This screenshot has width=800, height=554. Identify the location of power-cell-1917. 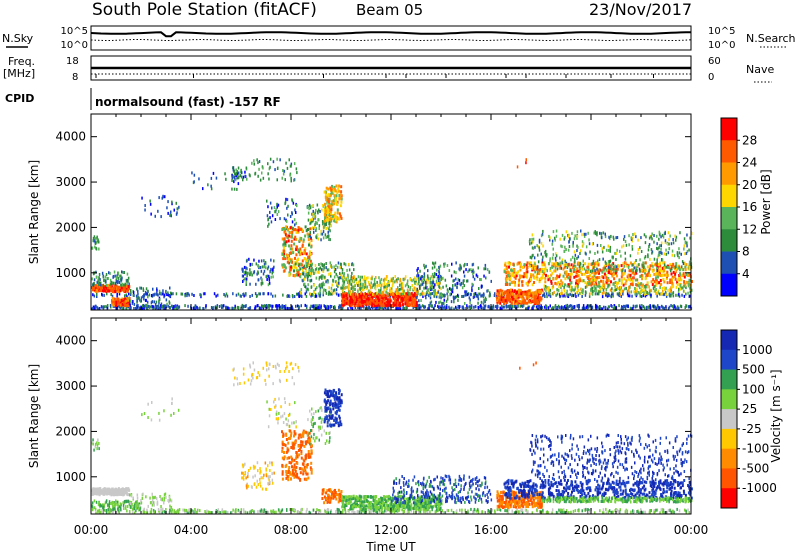
(298, 230).